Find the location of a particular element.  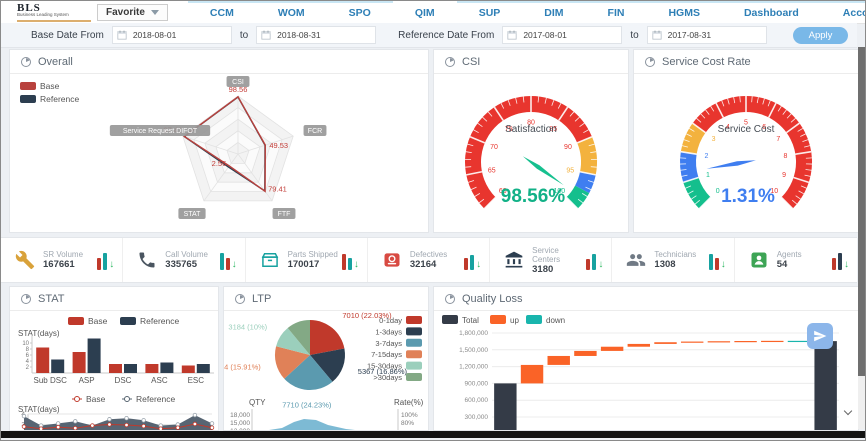

svg-text: 49.53 is located at coordinates (278, 145).